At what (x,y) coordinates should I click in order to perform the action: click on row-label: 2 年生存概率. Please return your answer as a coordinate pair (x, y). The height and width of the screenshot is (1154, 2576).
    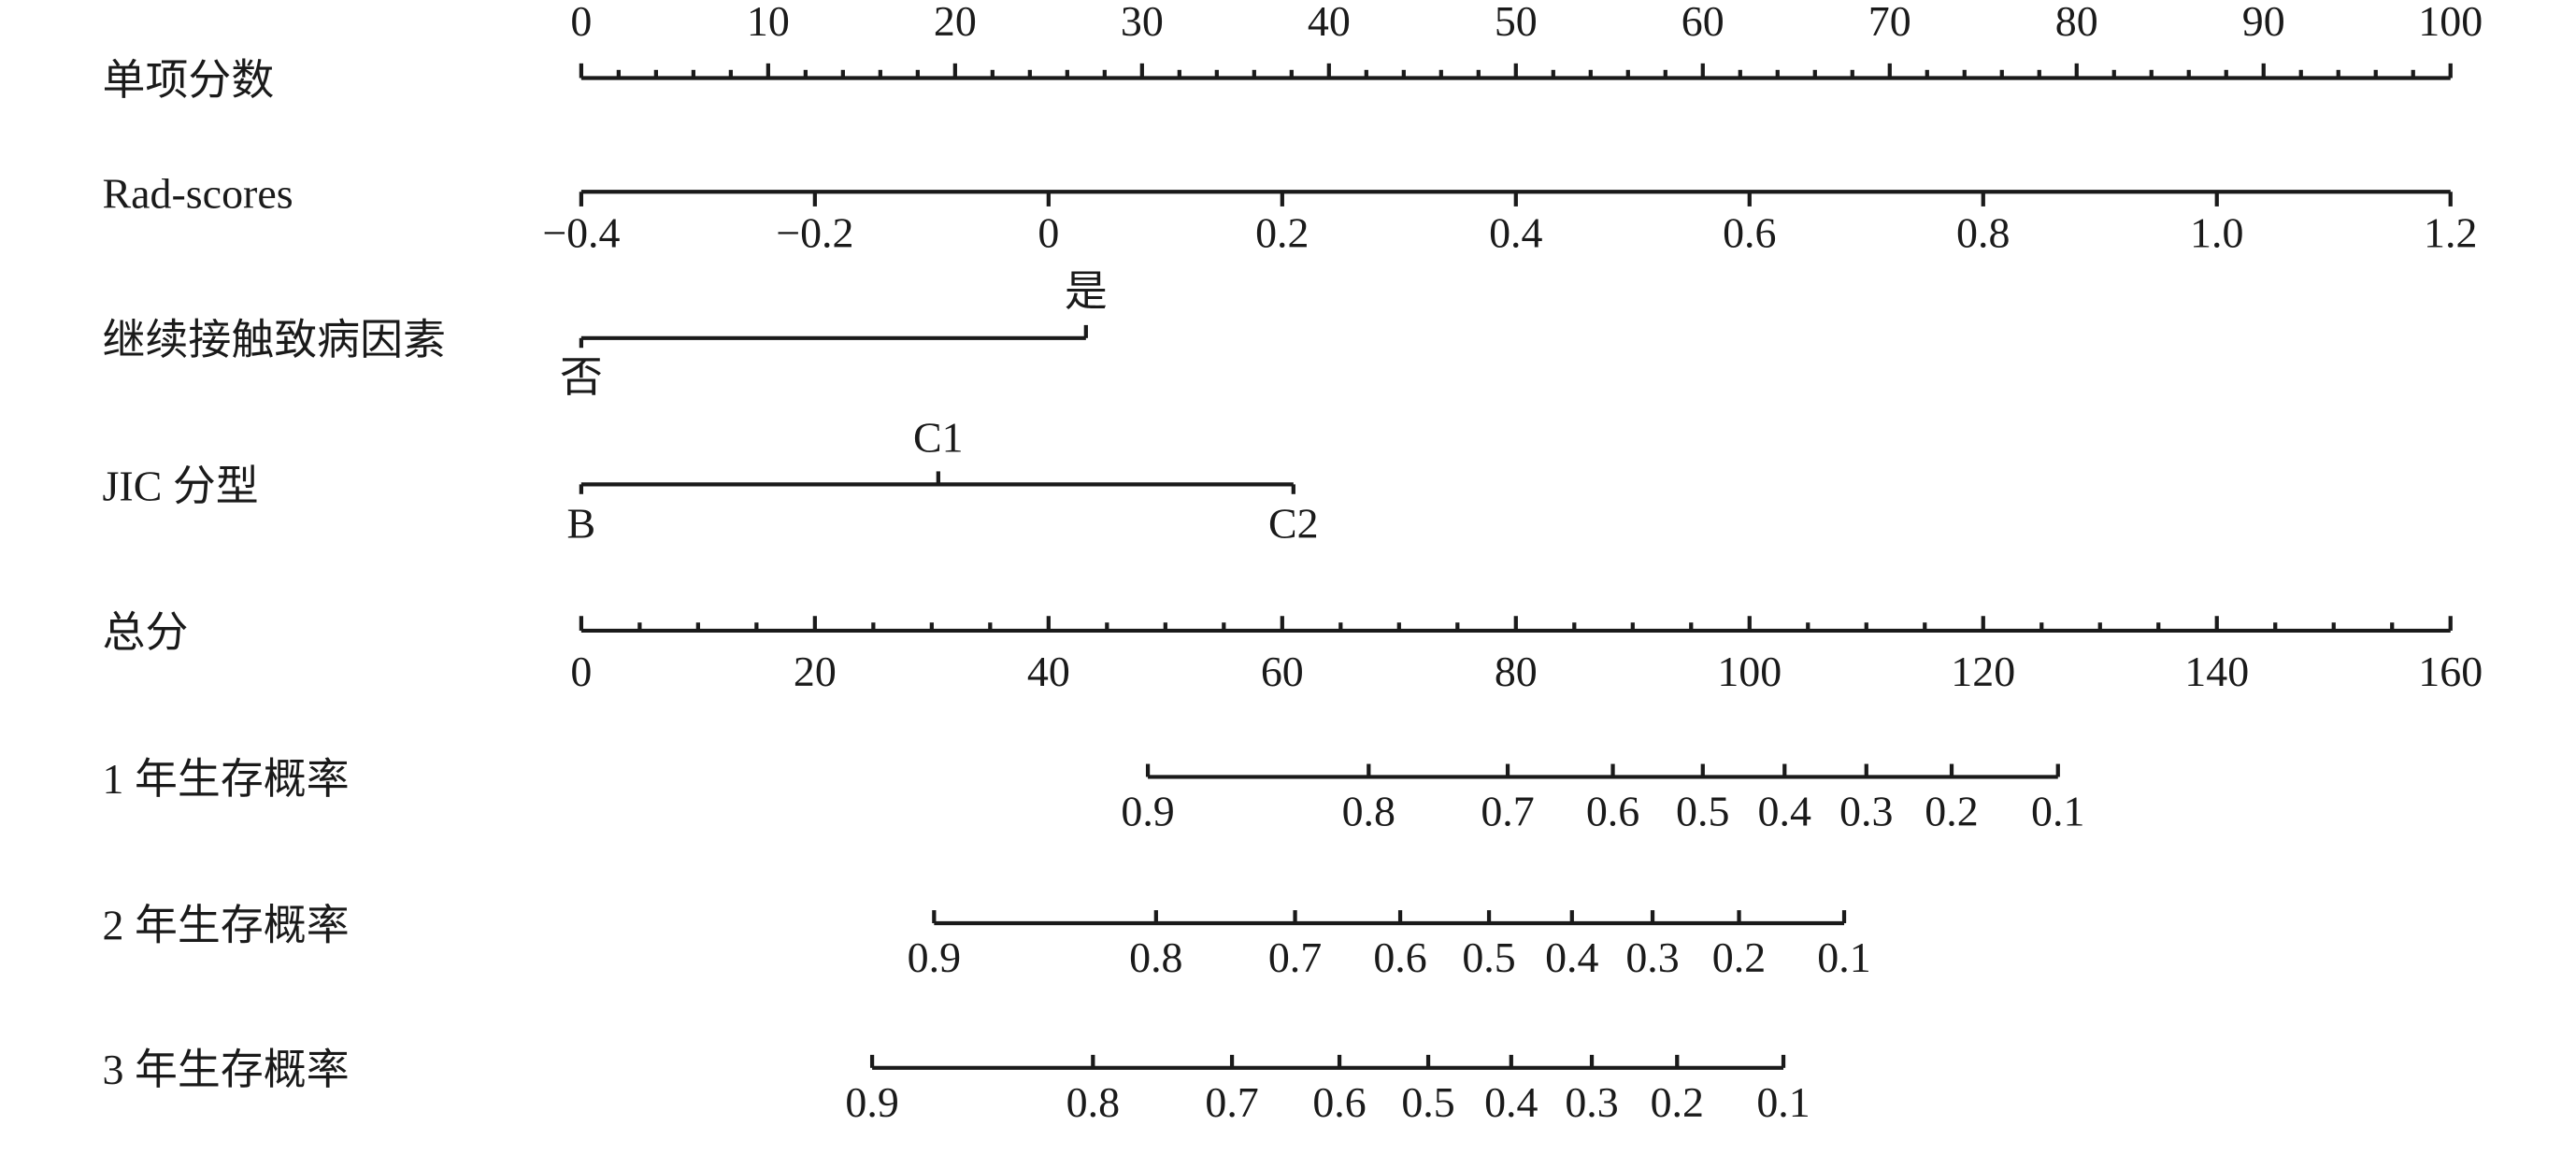
    Looking at the image, I should click on (226, 925).